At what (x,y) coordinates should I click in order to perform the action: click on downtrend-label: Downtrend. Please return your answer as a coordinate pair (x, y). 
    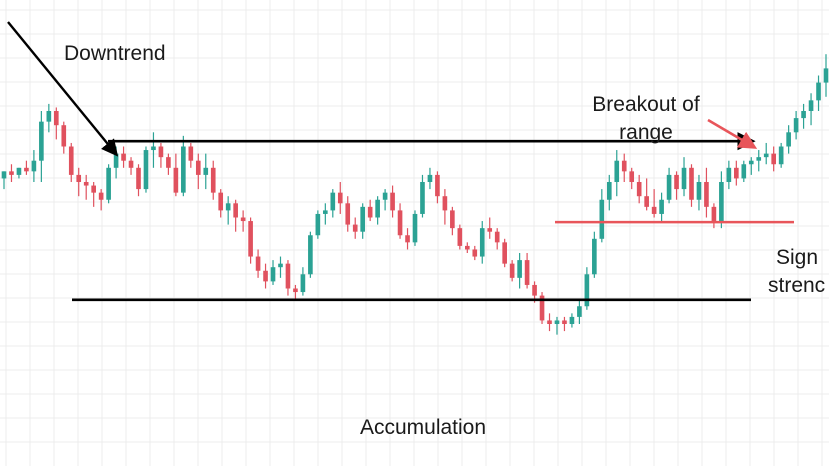
    Looking at the image, I should click on (115, 53).